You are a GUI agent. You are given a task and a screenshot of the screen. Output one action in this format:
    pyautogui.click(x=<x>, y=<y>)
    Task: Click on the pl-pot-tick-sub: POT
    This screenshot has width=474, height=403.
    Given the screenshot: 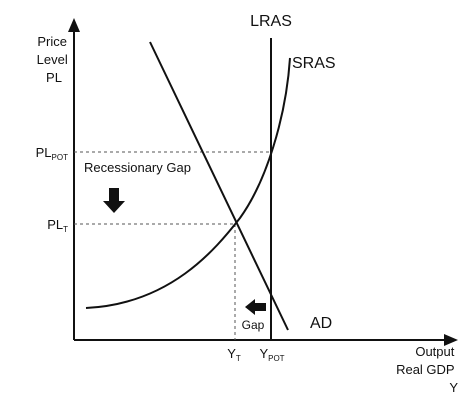 What is the action you would take?
    pyautogui.click(x=60, y=157)
    